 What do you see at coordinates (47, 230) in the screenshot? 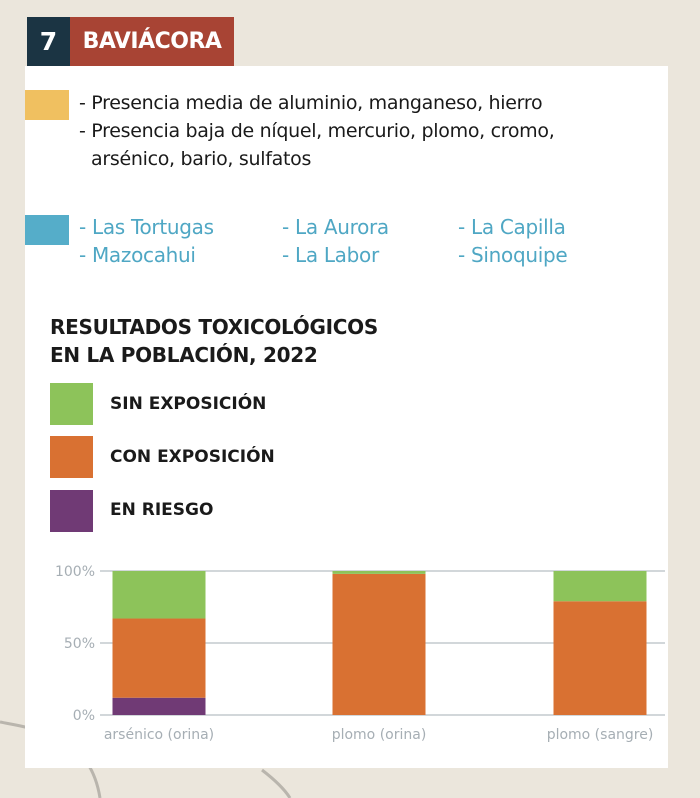
I see `blue-legend-swatch` at bounding box center [47, 230].